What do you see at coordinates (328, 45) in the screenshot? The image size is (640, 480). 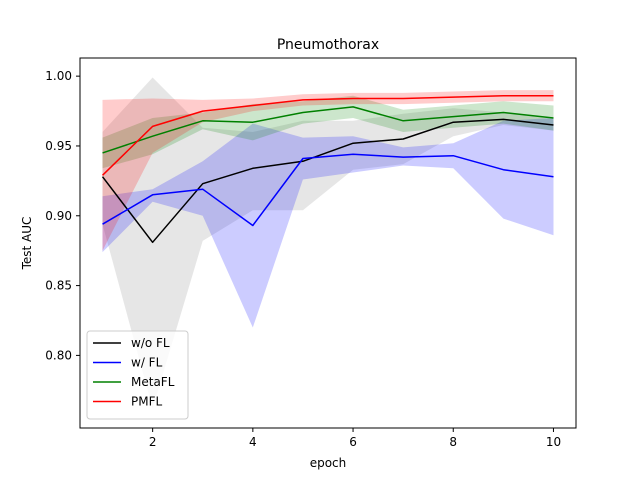 I see `chart-title: Pneumothorax` at bounding box center [328, 45].